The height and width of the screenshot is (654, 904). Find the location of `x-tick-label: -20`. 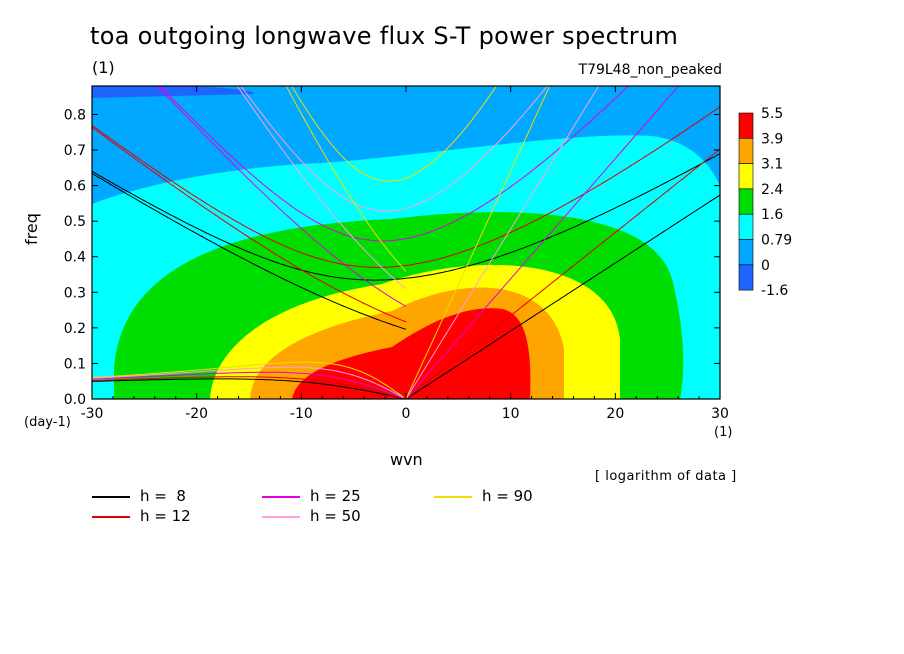

x-tick-label: -20 is located at coordinates (196, 414).